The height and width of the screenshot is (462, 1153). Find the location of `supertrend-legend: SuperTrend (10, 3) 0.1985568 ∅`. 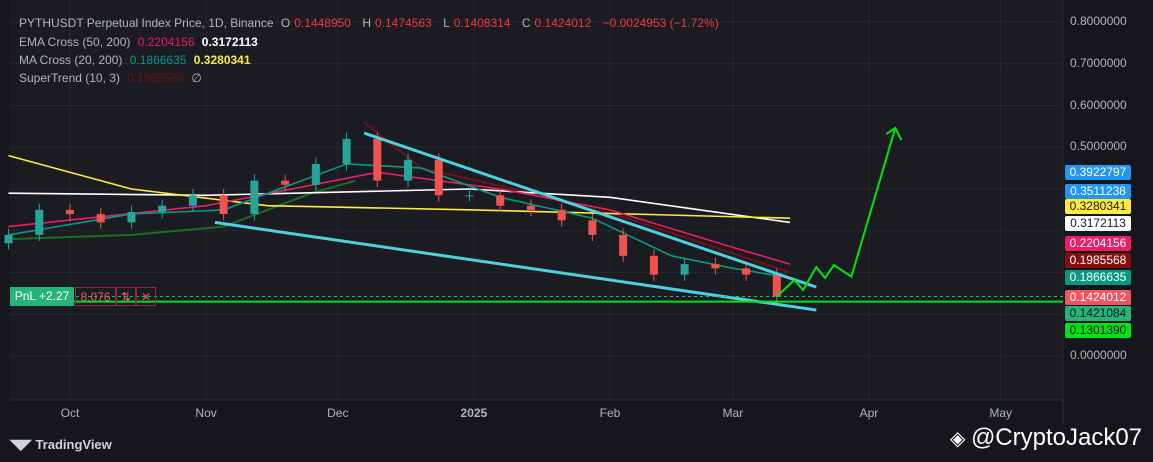

supertrend-legend: SuperTrend (10, 3) 0.1985568 ∅ is located at coordinates (112, 78).